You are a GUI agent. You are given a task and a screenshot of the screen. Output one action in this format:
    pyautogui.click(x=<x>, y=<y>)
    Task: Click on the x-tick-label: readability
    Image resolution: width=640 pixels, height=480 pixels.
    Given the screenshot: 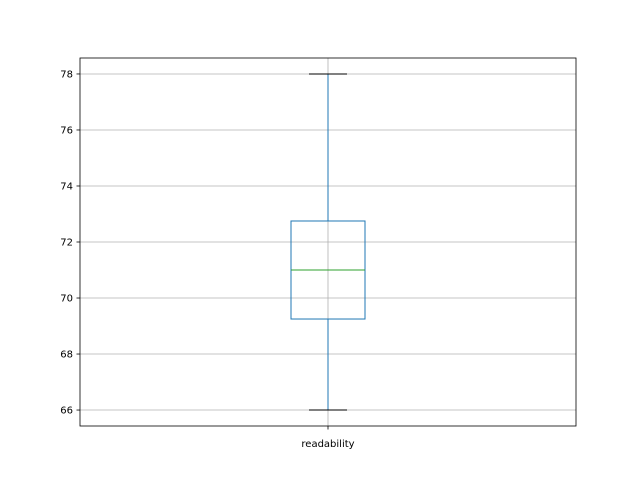 What is the action you would take?
    pyautogui.click(x=327, y=444)
    